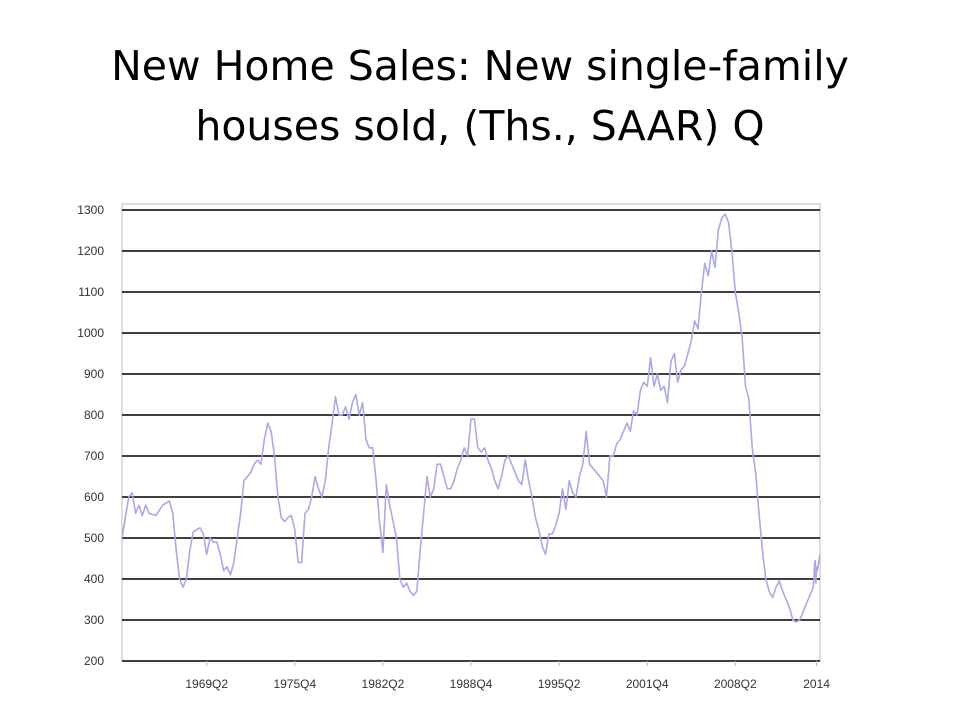  Describe the element at coordinates (816, 684) in the screenshot. I see `x-tick-label-2014: 2014` at that location.